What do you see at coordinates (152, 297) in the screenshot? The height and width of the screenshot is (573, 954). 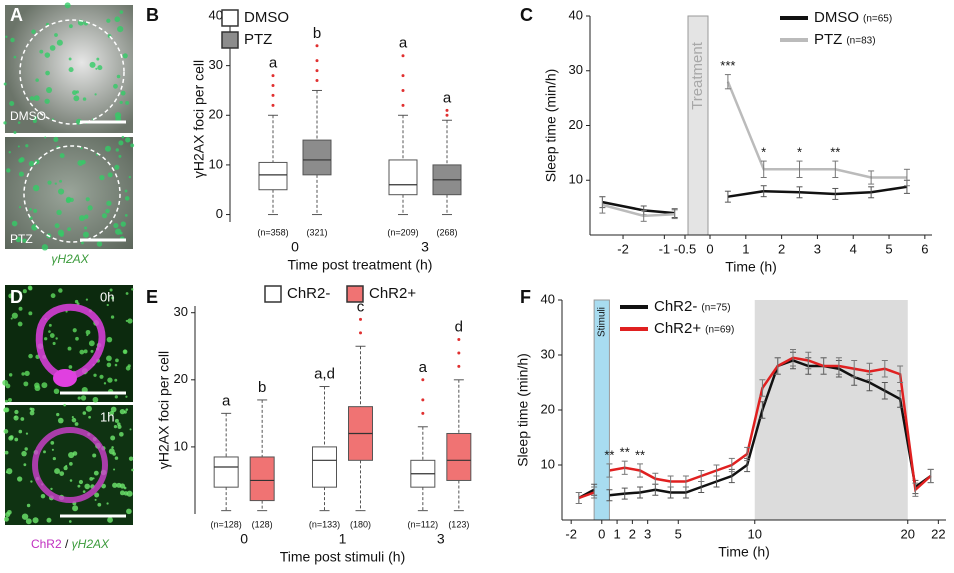 I see `panel-label: E` at bounding box center [152, 297].